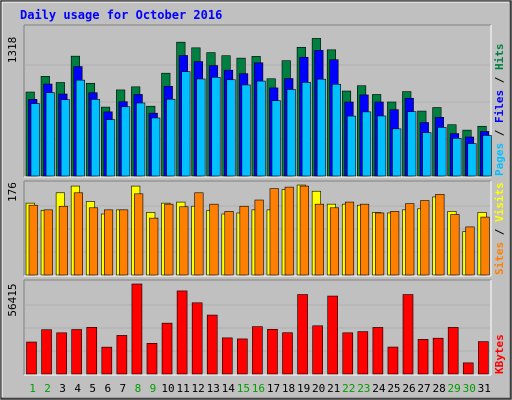  I want to click on legend-panel-1: Pages / Files / Hits, so click(499, 110).